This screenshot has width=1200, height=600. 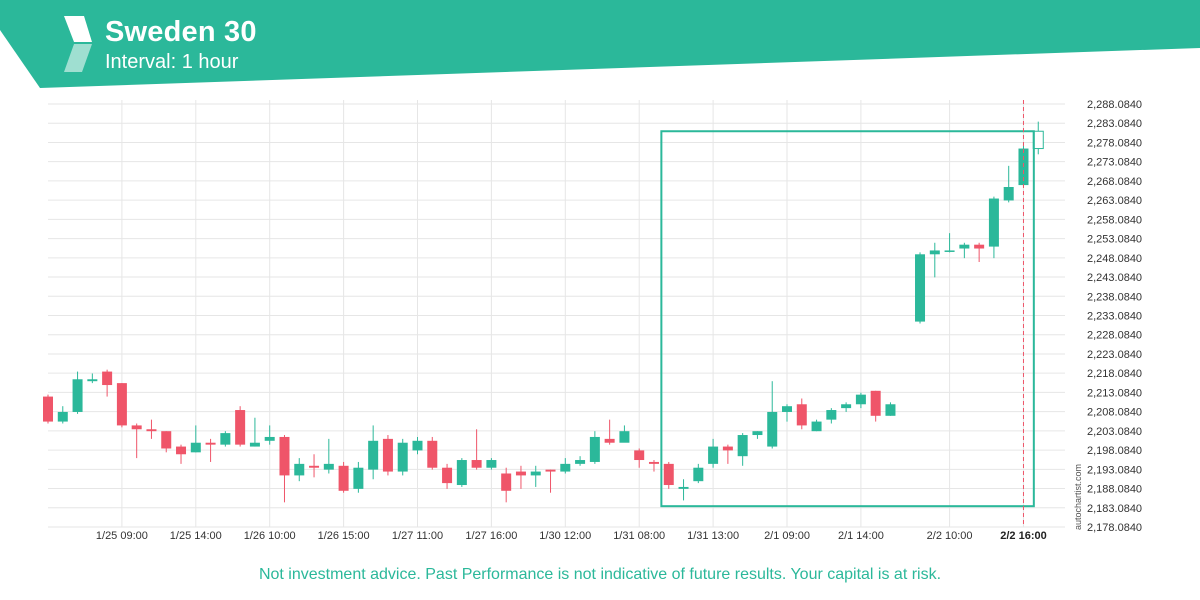 I want to click on x-tick-label: 1/26 10:00, so click(x=270, y=536).